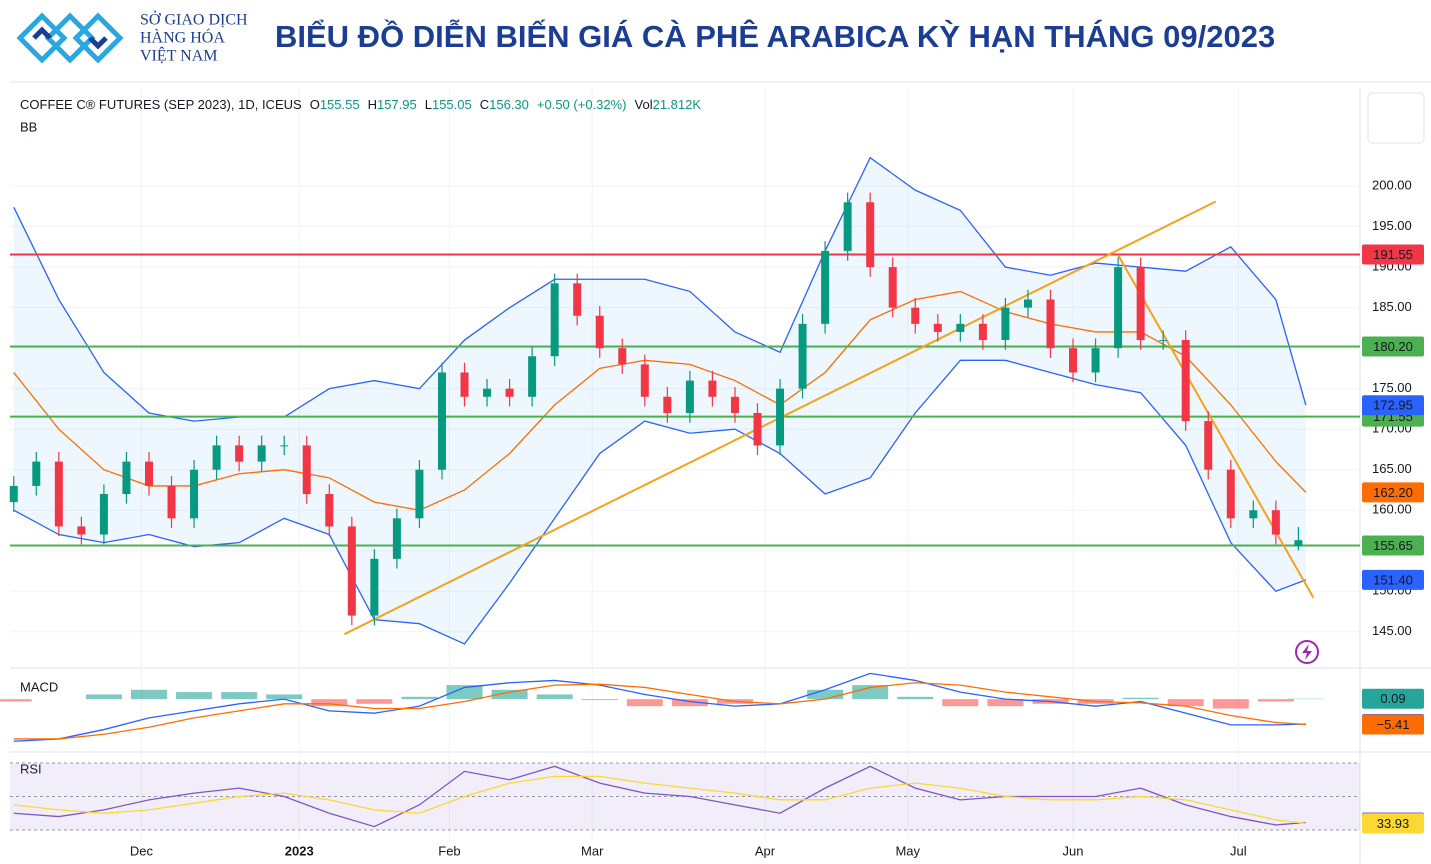  Describe the element at coordinates (659, 711) in the screenshot. I see `macd-line` at that location.